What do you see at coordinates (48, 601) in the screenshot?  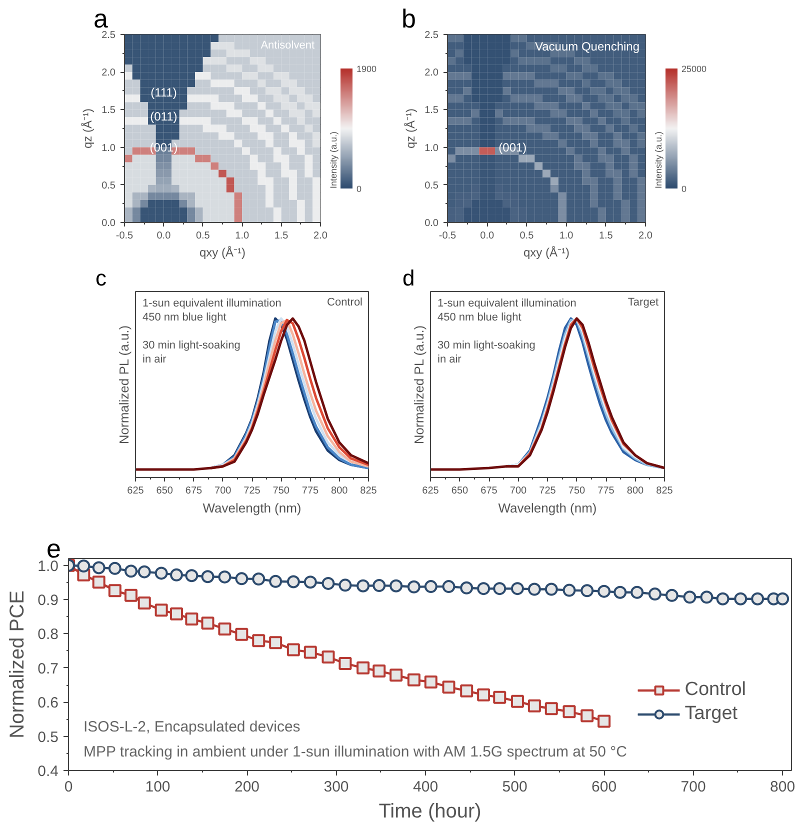 I see `y-tick-label: 0.9` at bounding box center [48, 601].